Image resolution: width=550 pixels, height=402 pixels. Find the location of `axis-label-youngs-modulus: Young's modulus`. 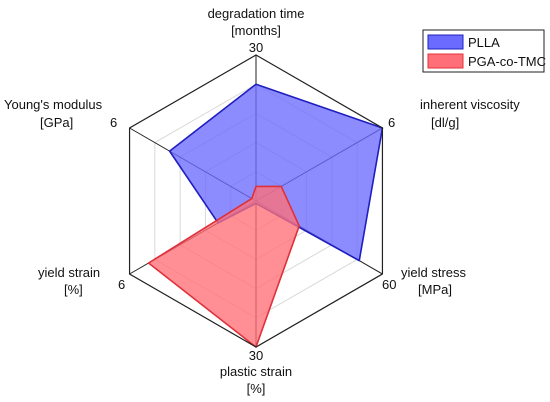

axis-label-youngs-modulus: Young's modulus is located at coordinates (53, 104).